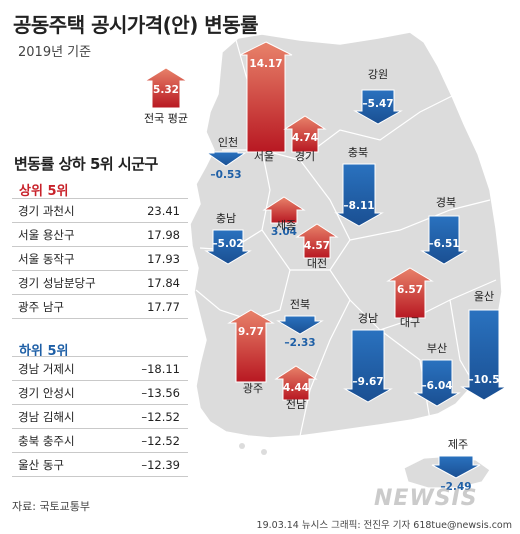 This screenshot has width=520, height=534. Describe the element at coordinates (228, 142) in the screenshot. I see `region-label-인천: 인천` at that location.